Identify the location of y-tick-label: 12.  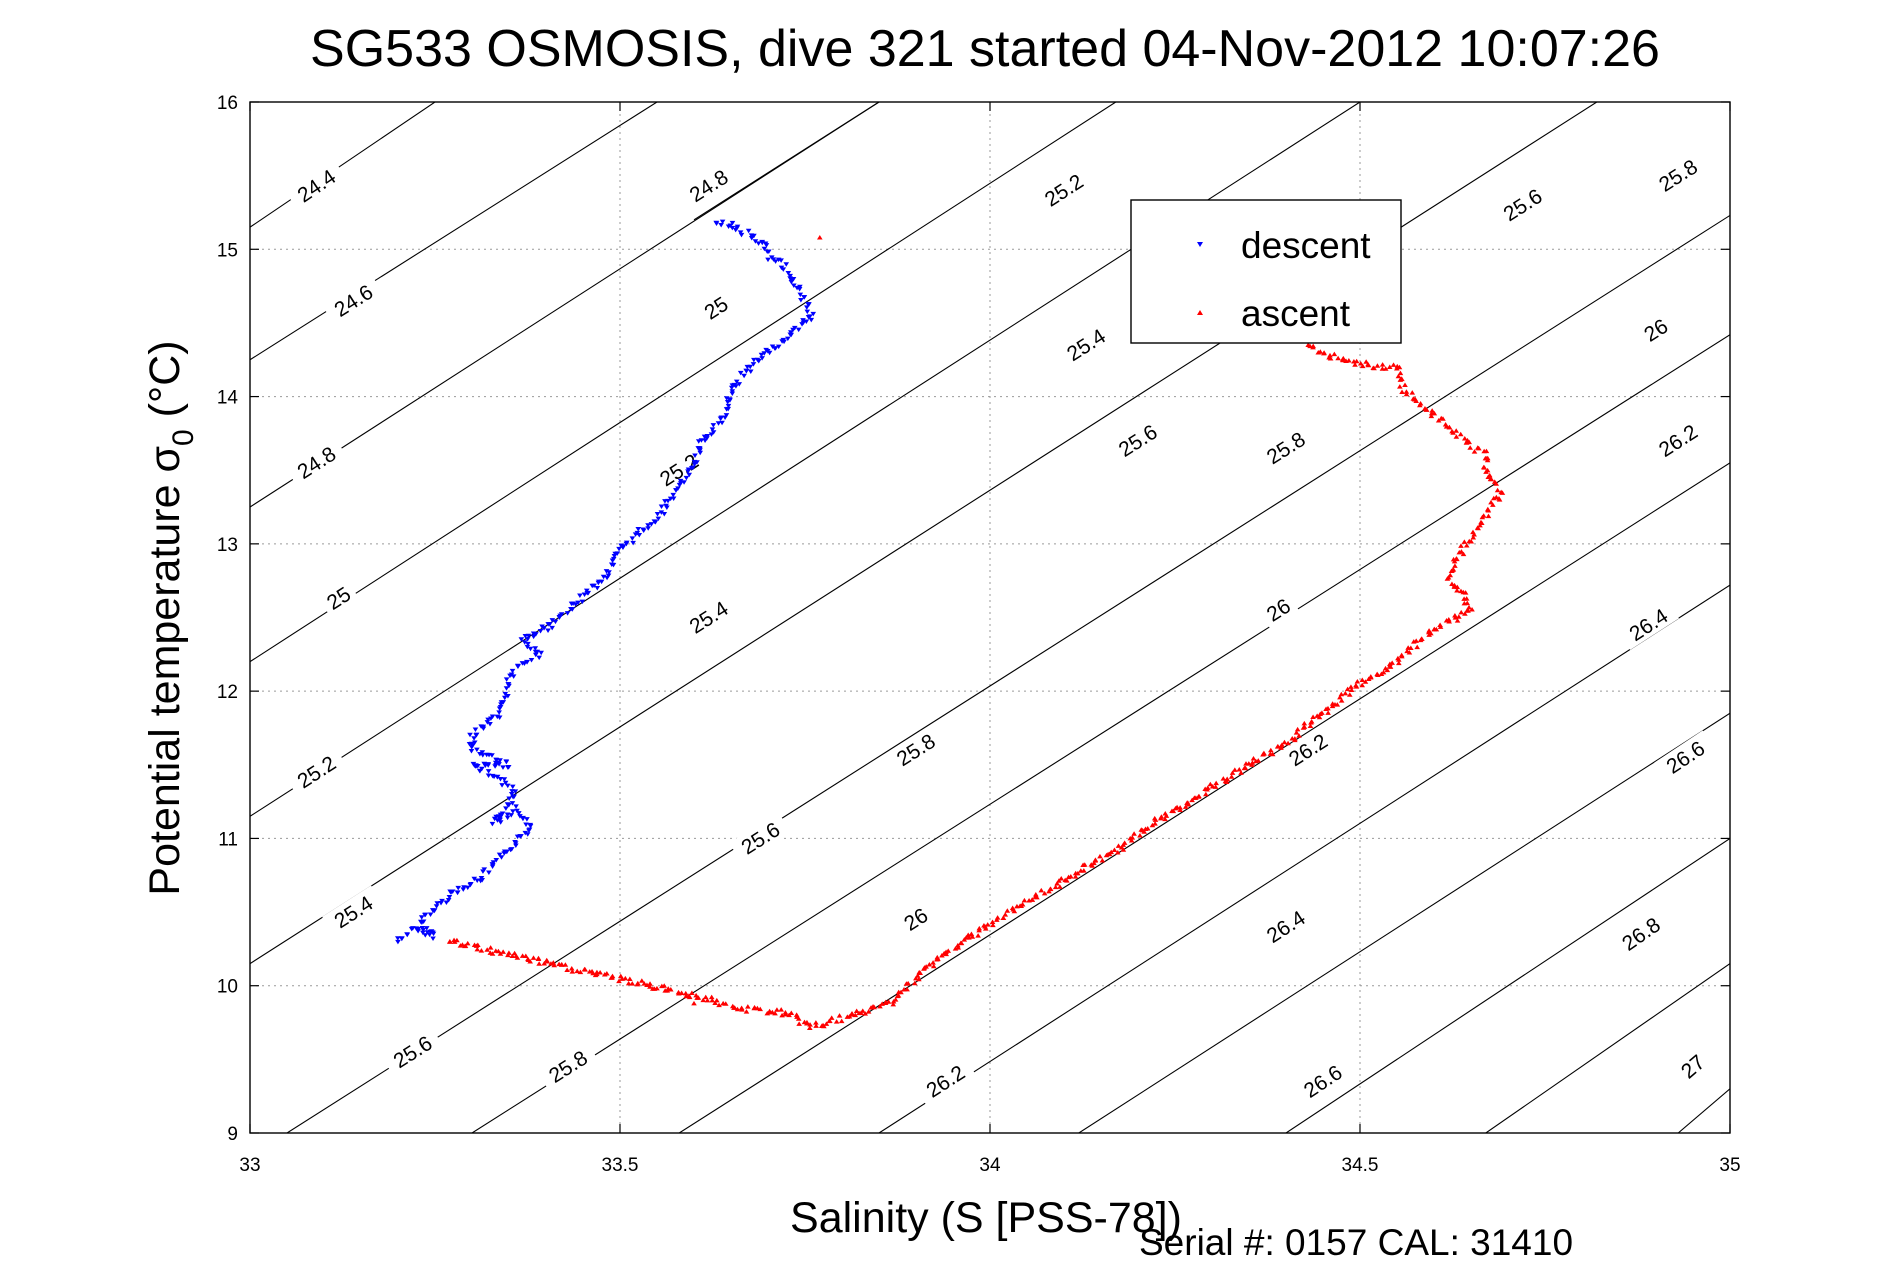
(227, 692).